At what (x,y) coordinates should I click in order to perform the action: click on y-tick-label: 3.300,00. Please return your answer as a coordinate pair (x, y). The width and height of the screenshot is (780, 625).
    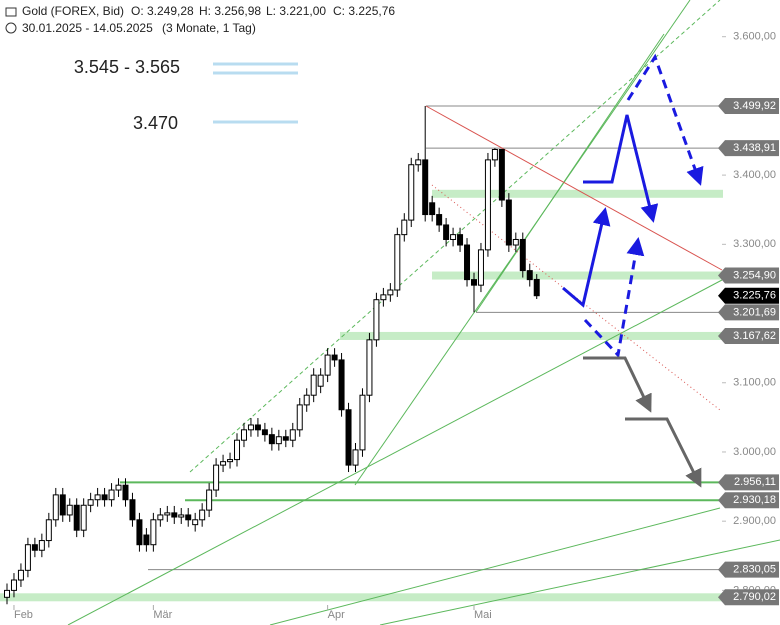
    Looking at the image, I should click on (754, 244).